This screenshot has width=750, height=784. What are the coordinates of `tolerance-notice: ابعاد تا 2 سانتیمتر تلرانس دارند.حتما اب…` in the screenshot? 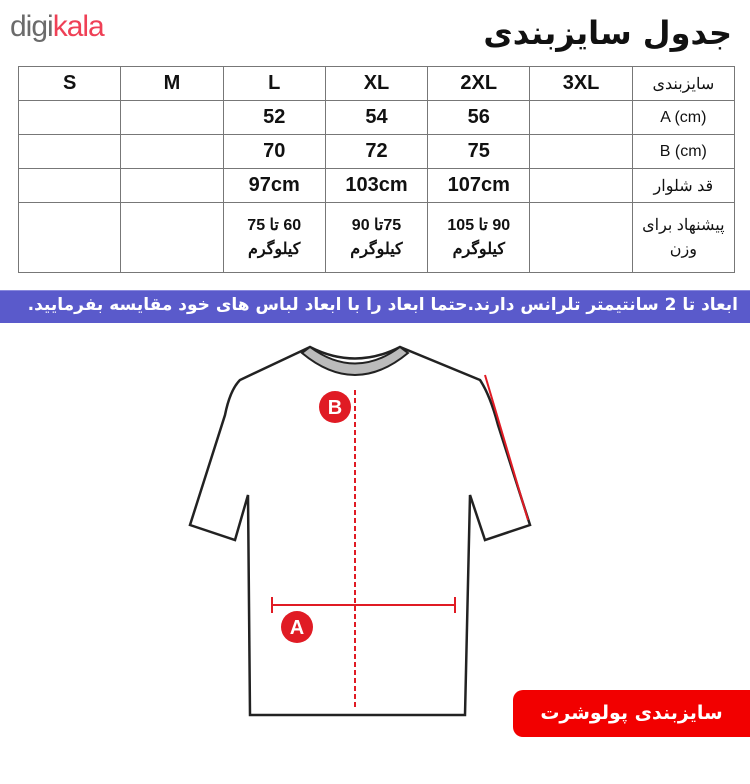 It's located at (375, 306).